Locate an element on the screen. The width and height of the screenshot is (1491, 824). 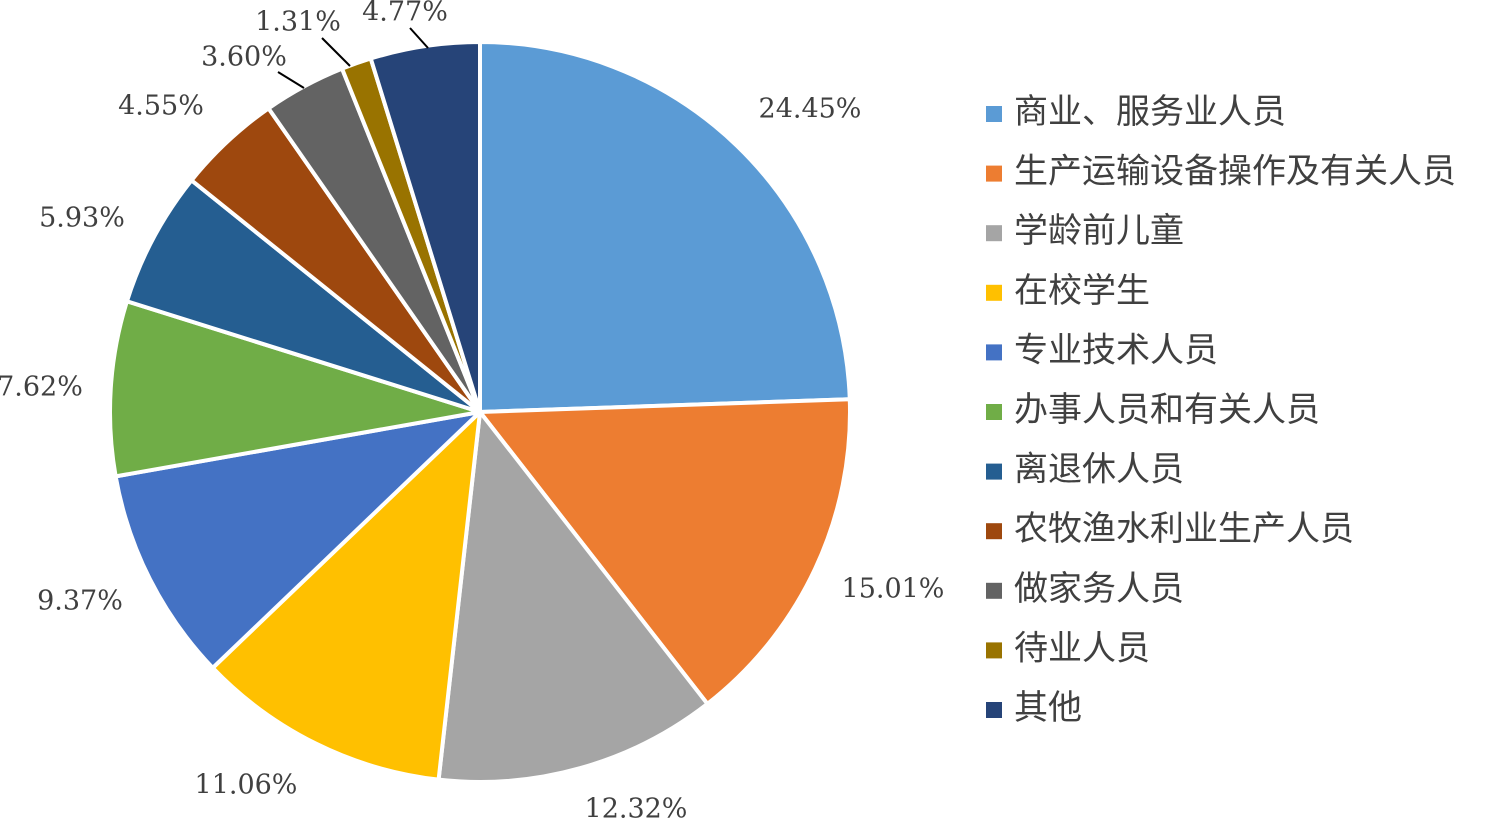
legend-item: 待业人员 is located at coordinates (1068, 648).